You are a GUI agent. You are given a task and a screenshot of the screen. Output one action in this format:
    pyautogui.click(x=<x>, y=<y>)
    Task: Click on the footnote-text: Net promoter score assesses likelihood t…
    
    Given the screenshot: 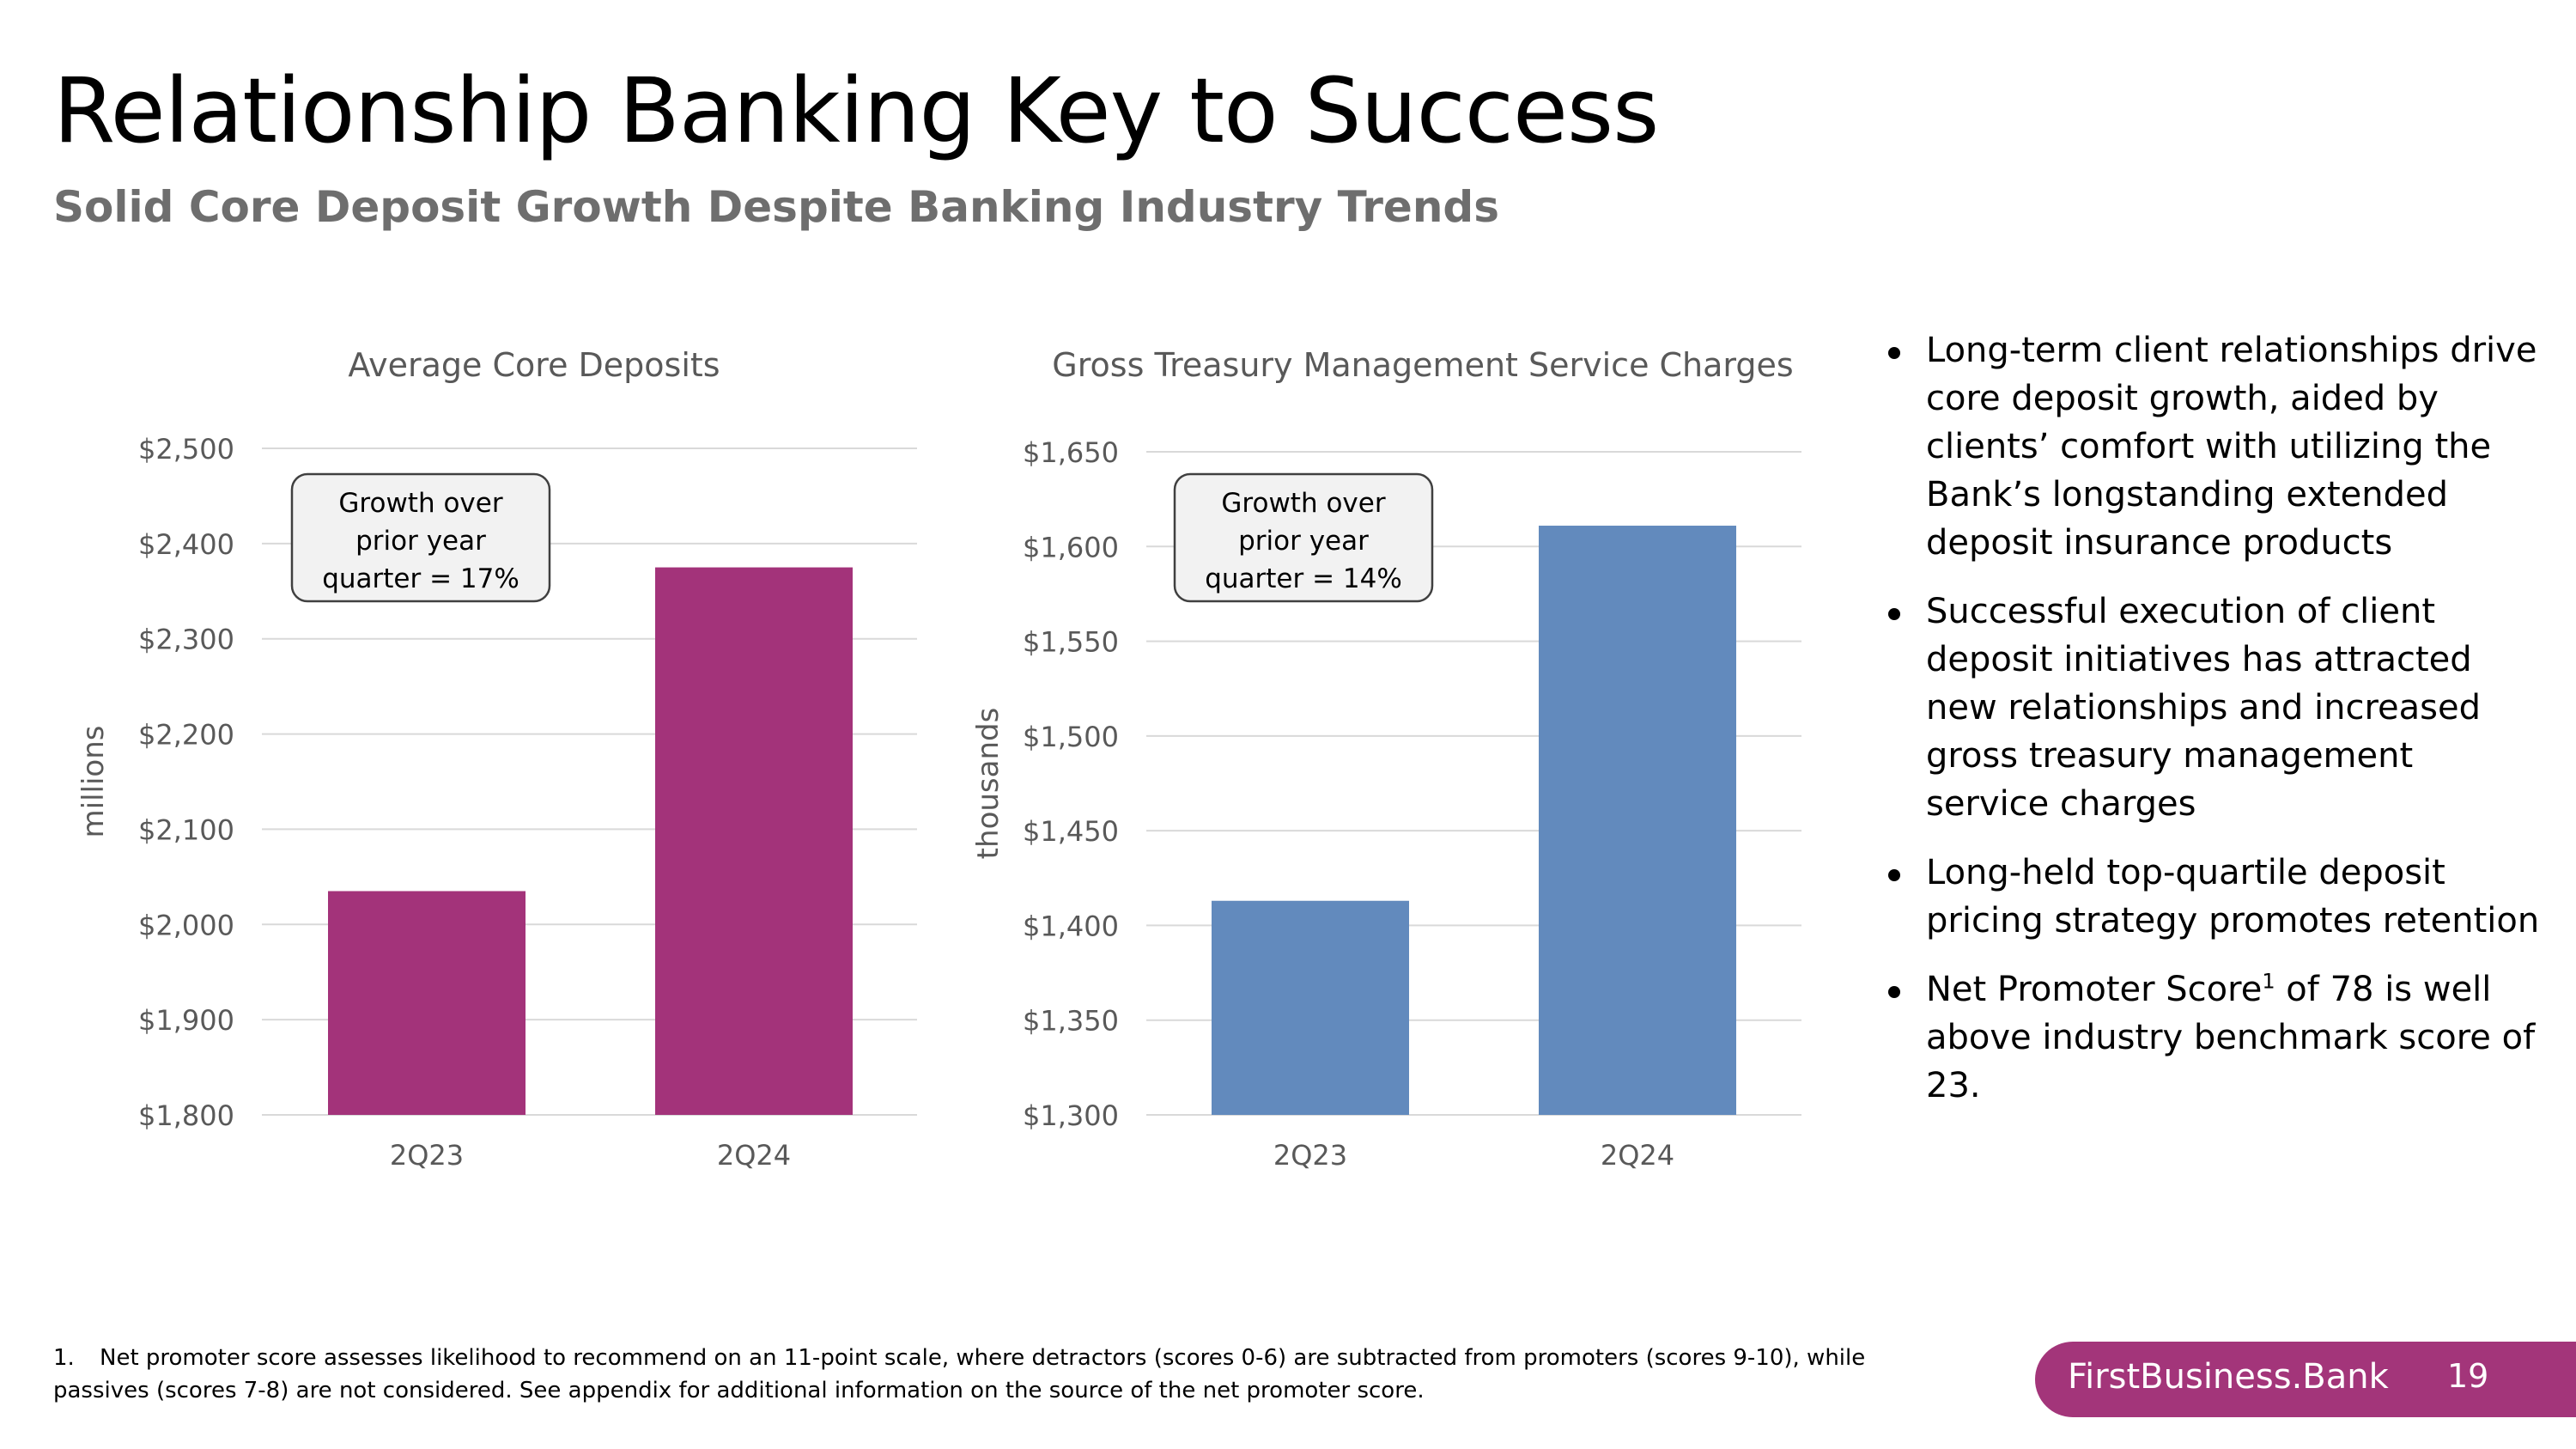 What is the action you would take?
    pyautogui.click(x=959, y=1374)
    